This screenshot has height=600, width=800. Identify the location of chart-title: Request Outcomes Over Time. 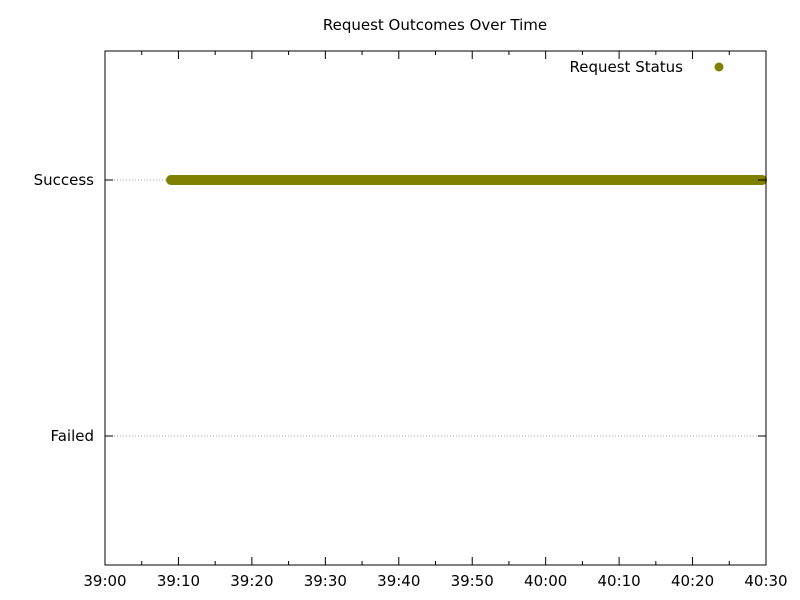
(435, 25).